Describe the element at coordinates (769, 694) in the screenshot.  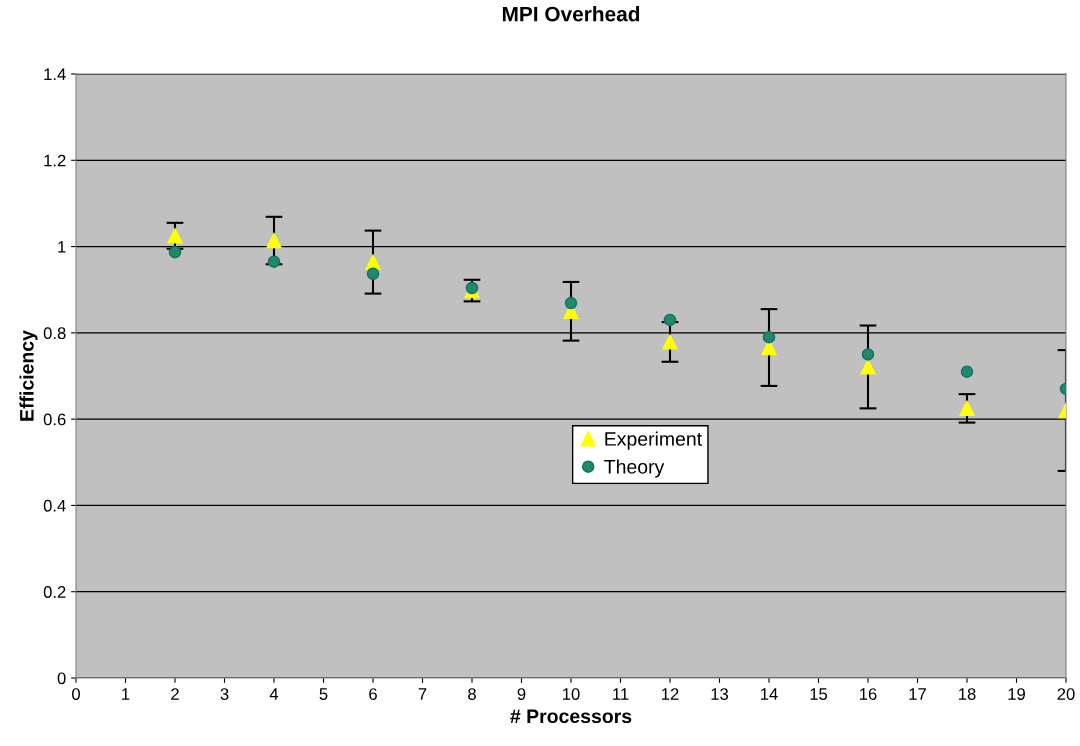
I see `x-tick-label: 14` at that location.